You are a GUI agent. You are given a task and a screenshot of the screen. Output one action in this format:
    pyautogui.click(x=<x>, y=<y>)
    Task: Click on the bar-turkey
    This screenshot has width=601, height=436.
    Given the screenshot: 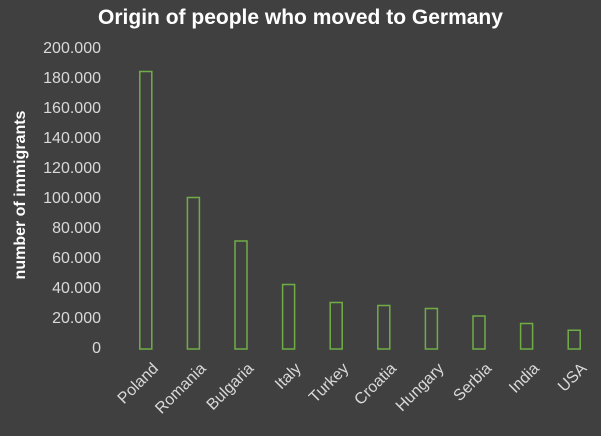 What is the action you would take?
    pyautogui.click(x=336, y=325)
    